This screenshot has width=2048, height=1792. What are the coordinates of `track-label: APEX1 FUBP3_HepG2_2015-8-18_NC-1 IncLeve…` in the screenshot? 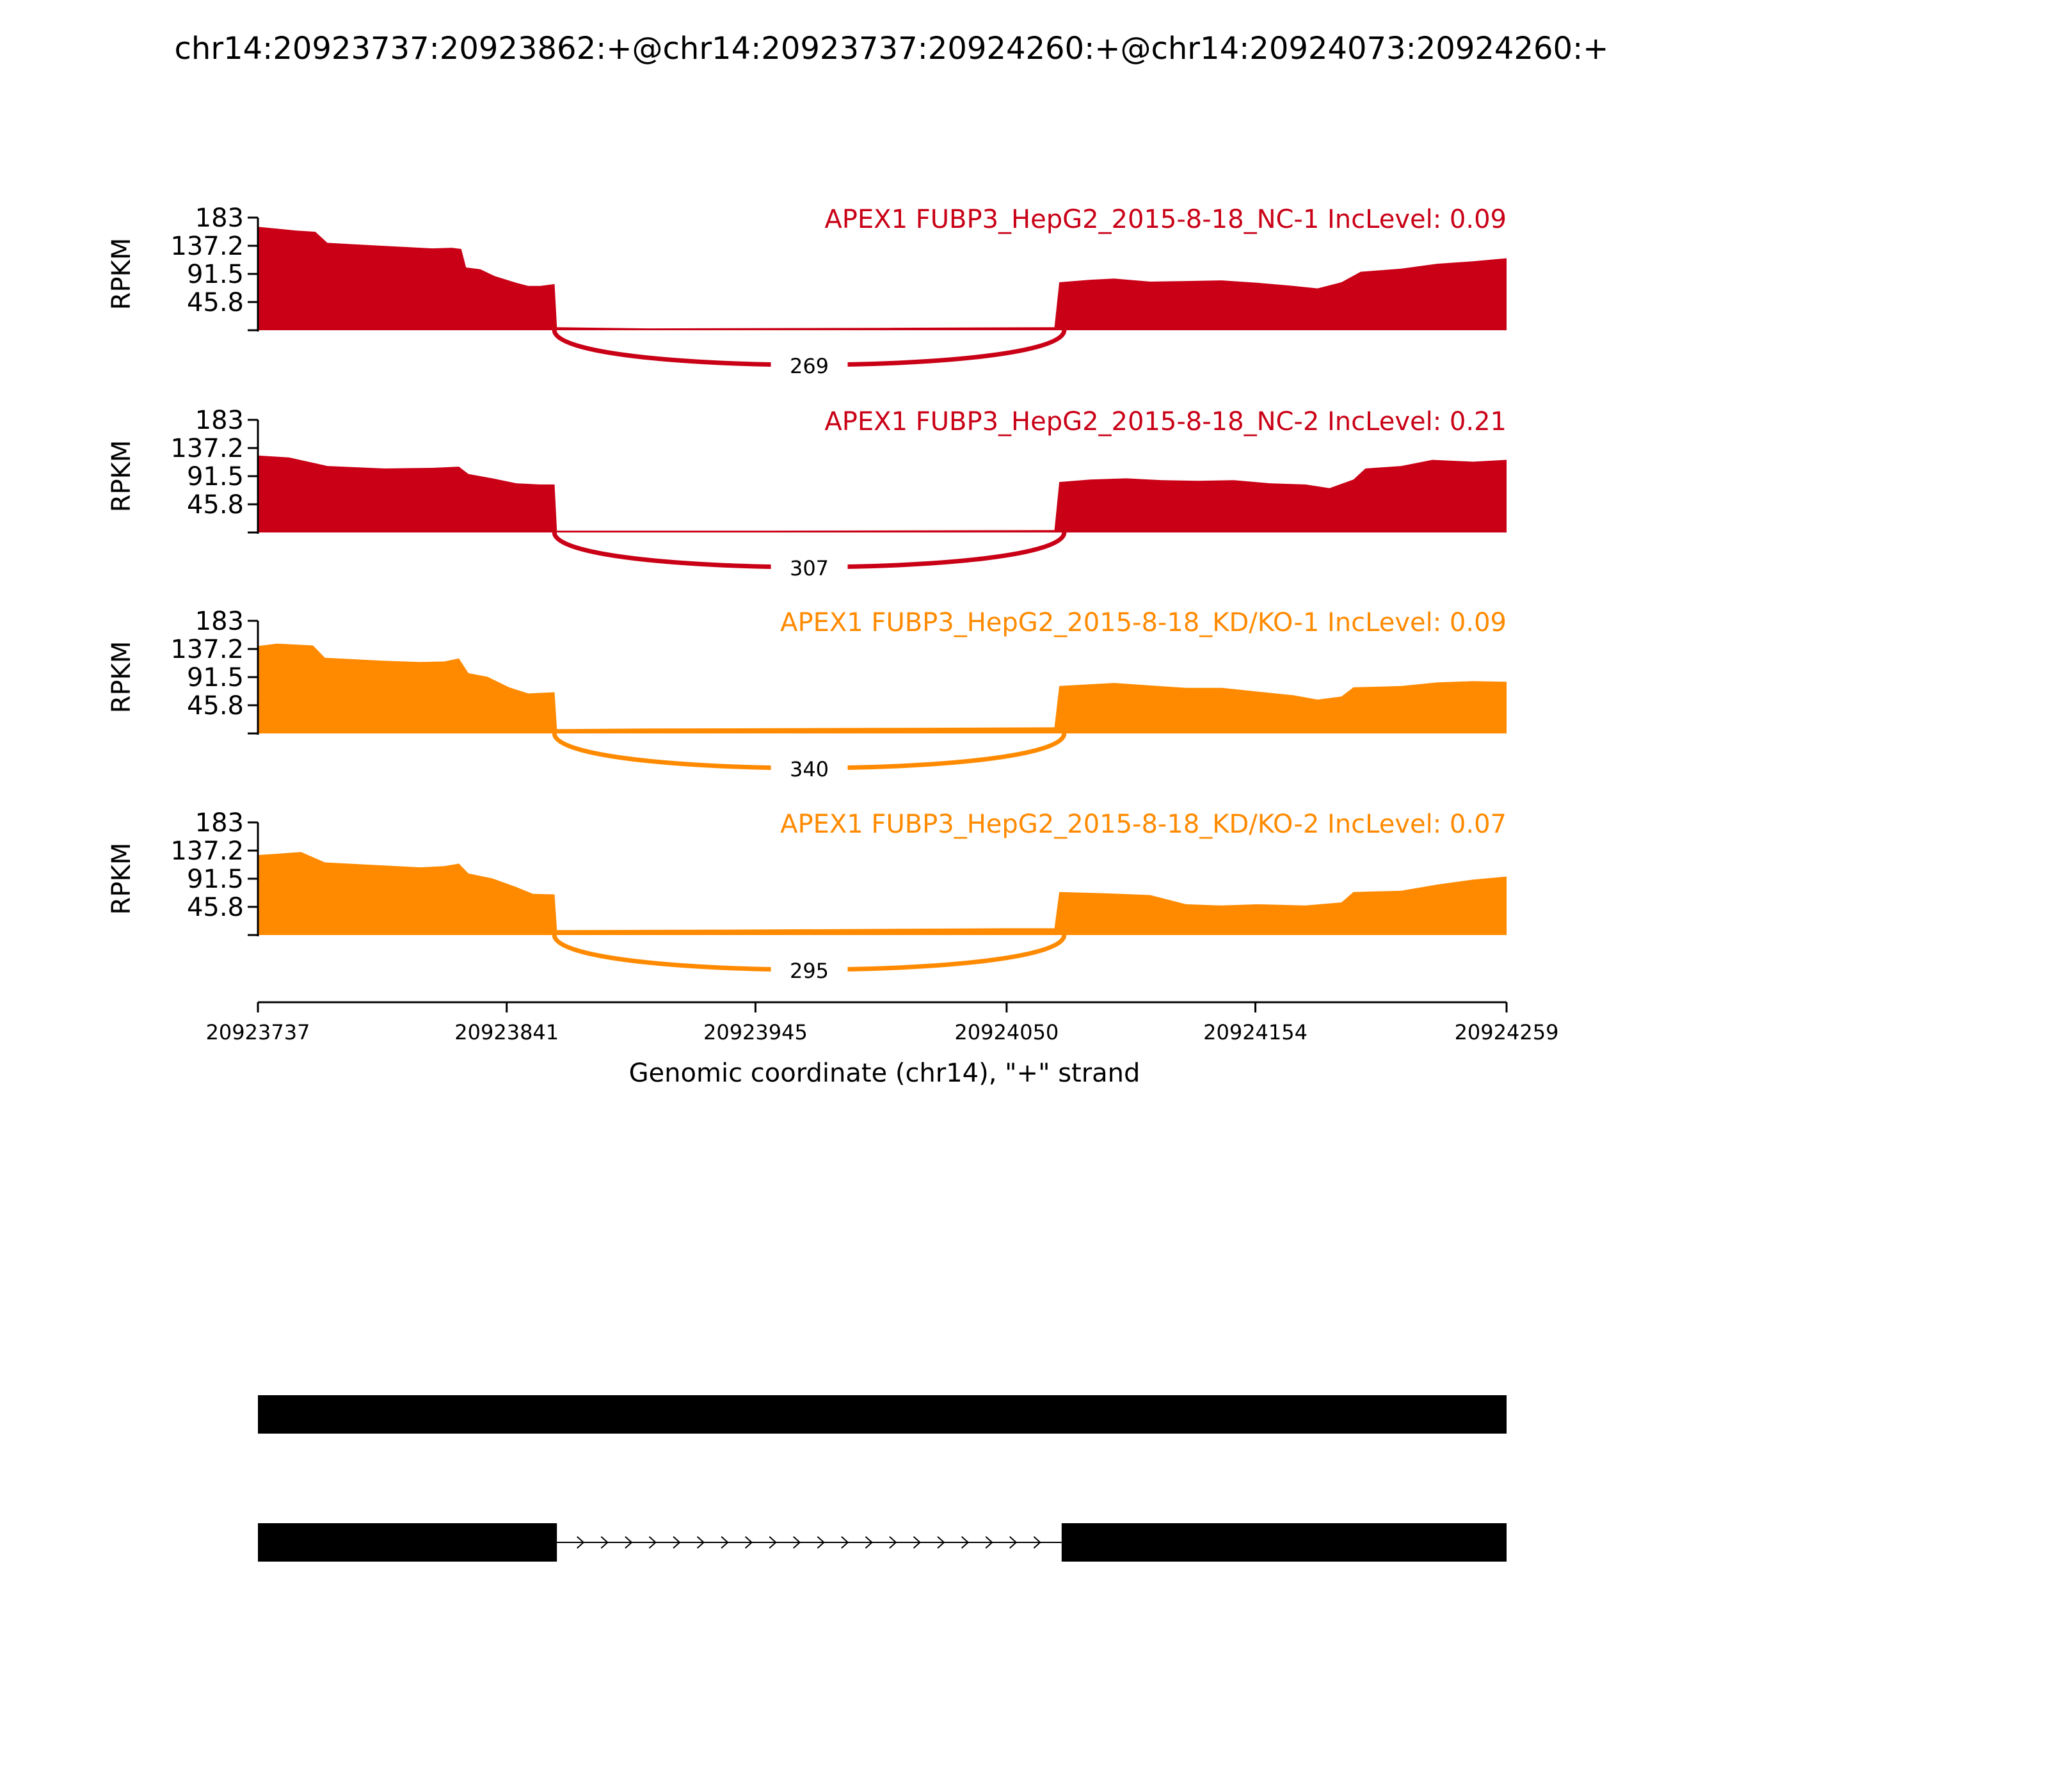 It's located at (1165, 219).